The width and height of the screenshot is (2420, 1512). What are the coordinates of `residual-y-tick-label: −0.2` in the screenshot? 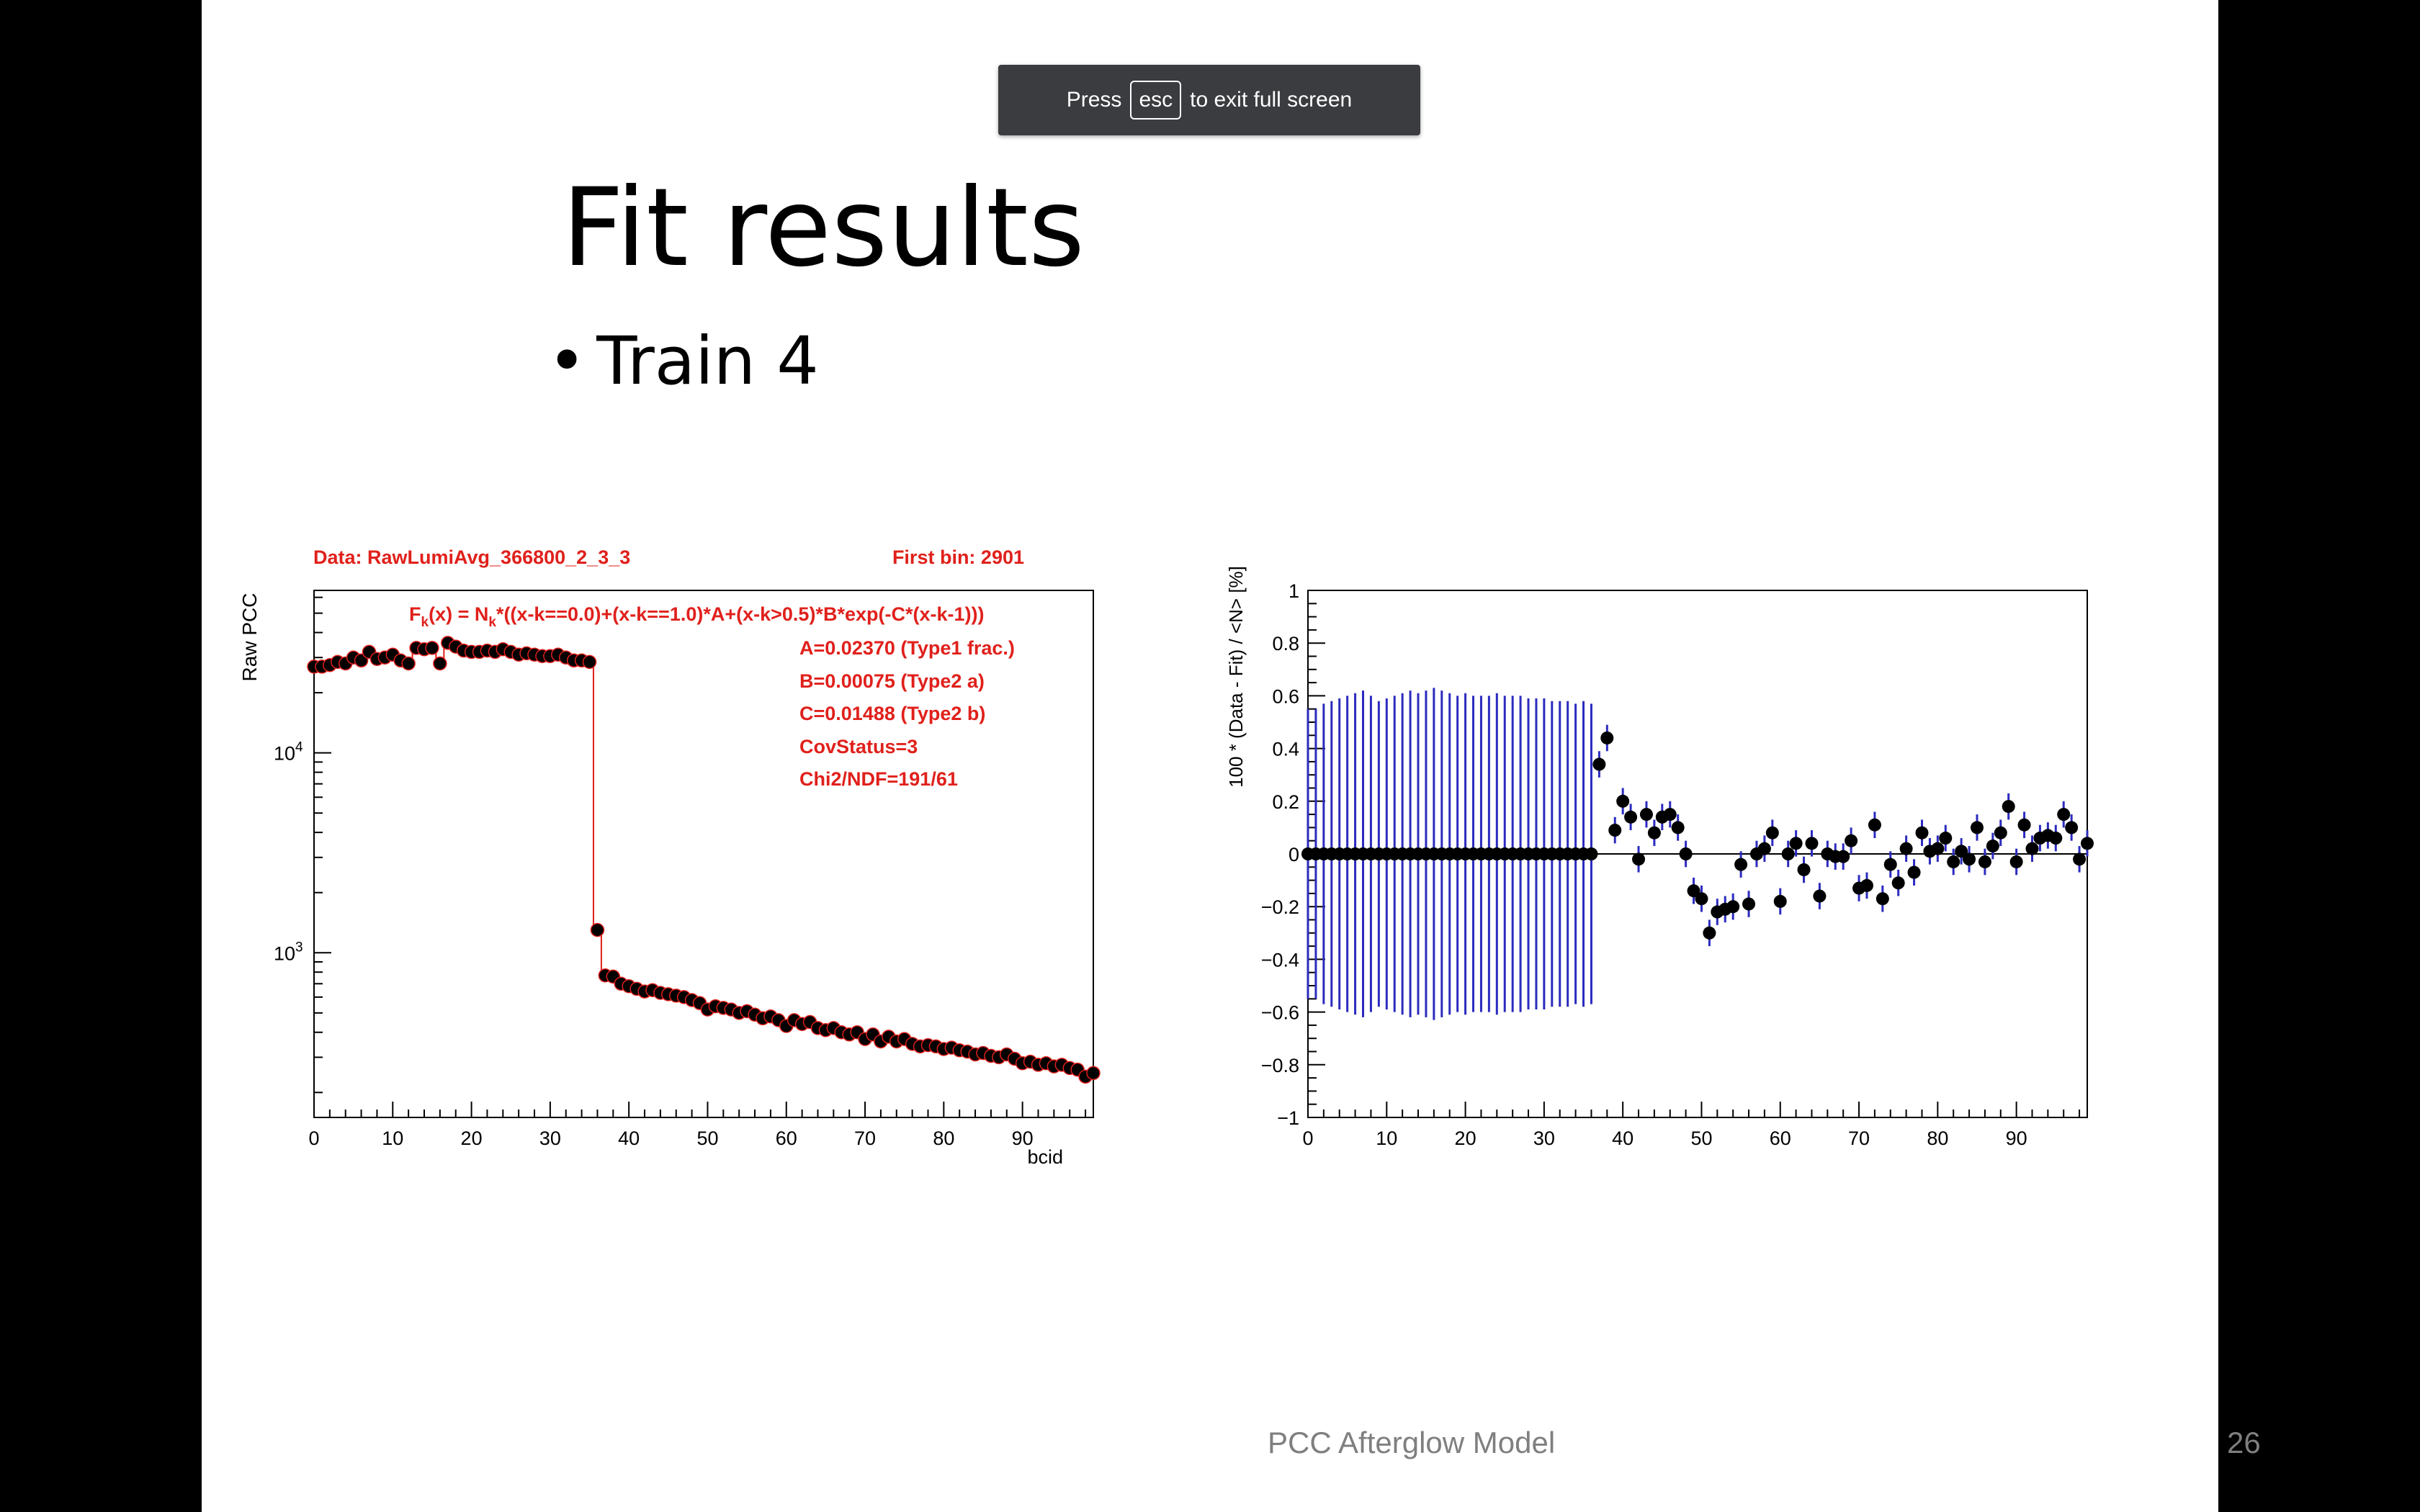 It's located at (1280, 907).